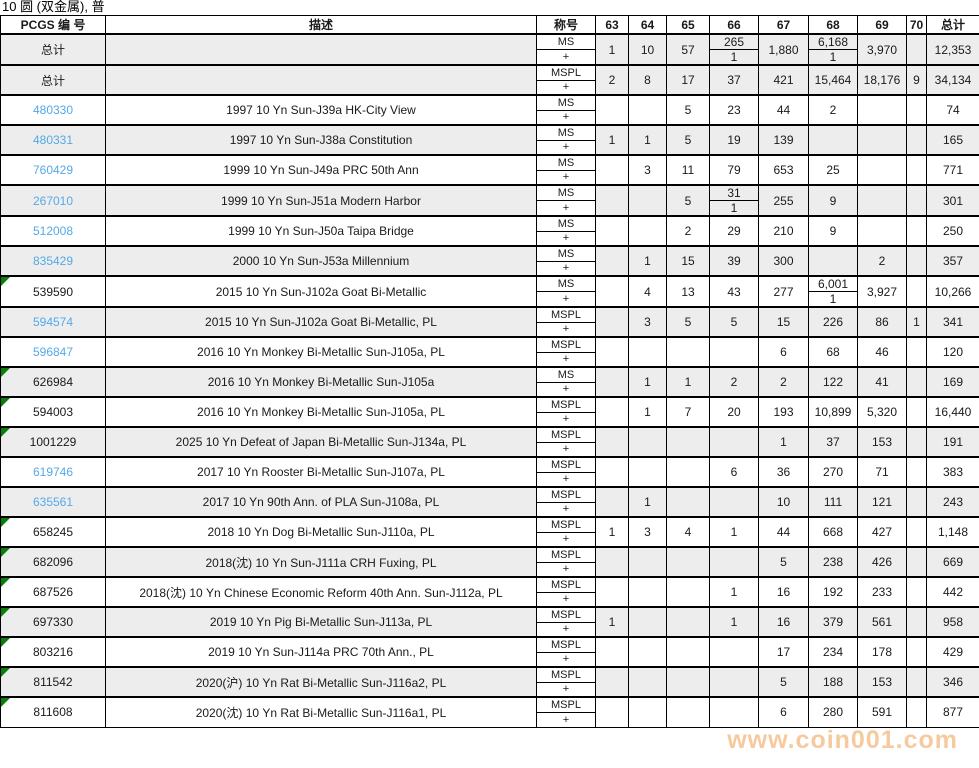  I want to click on pcgs-number: 594003, so click(53, 412).